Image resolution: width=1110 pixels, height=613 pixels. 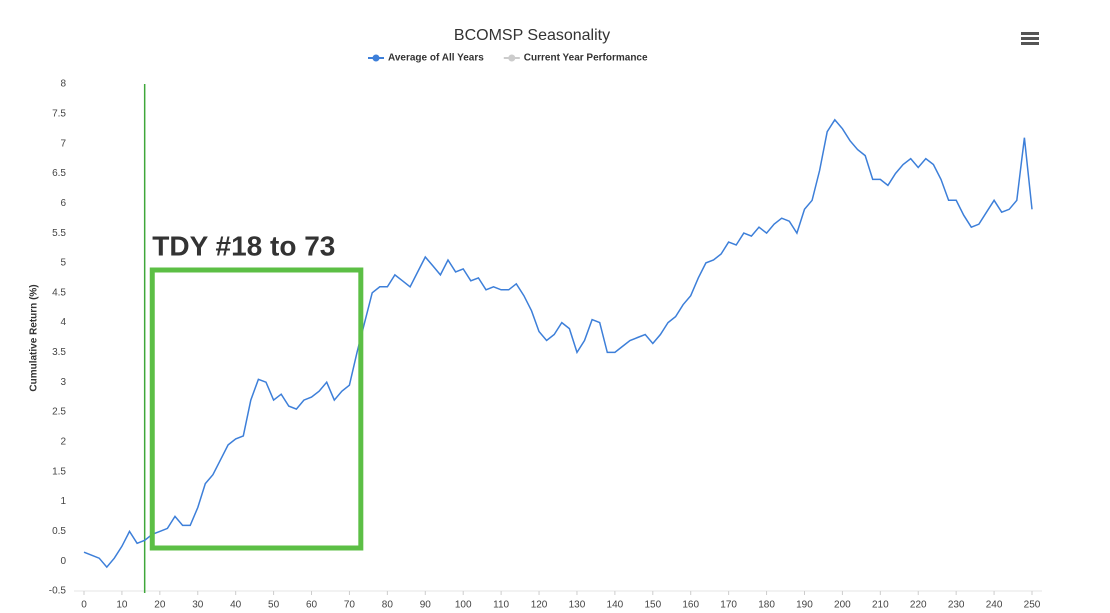 What do you see at coordinates (63, 263) in the screenshot?
I see `y-tick-label: 5` at bounding box center [63, 263].